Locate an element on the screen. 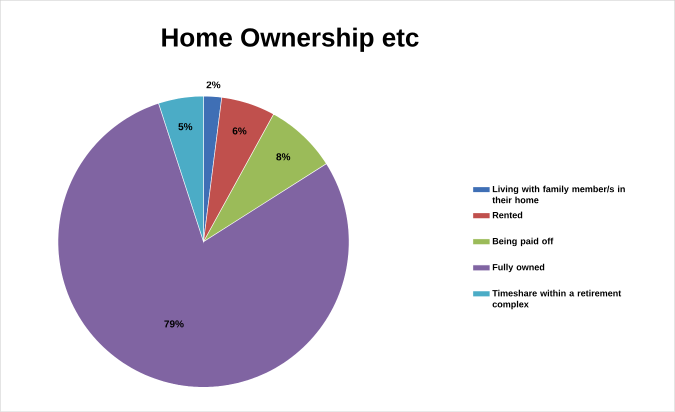 The width and height of the screenshot is (675, 412). data-label: 79% is located at coordinates (174, 324).